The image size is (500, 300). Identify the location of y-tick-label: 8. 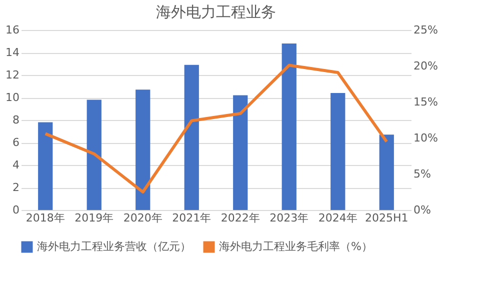
(16, 120).